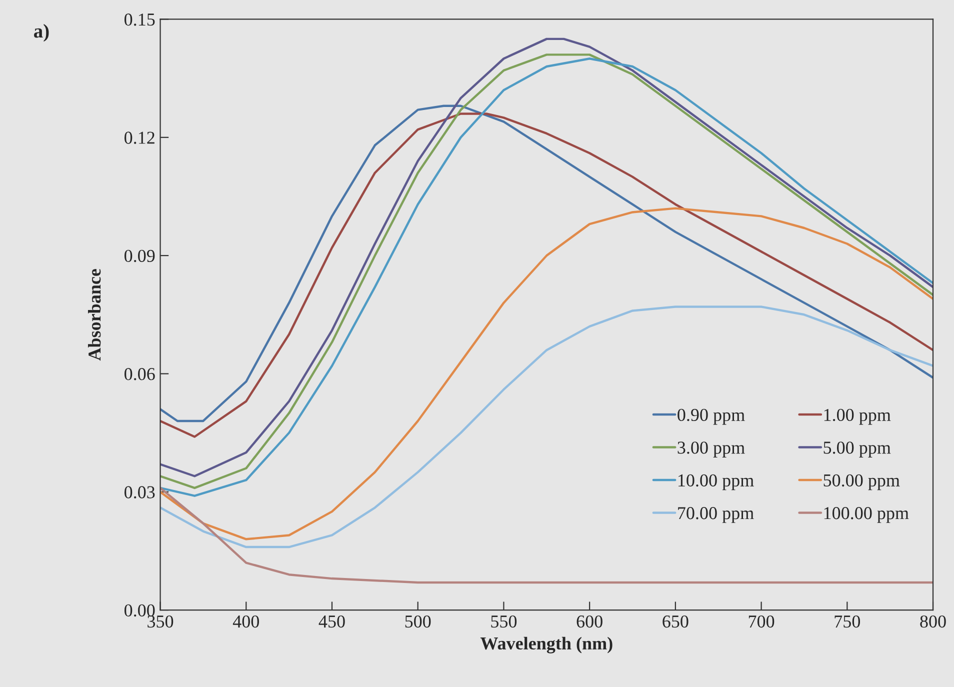  Describe the element at coordinates (716, 515) in the screenshot. I see `legend-label: 70.00 ppm` at that location.